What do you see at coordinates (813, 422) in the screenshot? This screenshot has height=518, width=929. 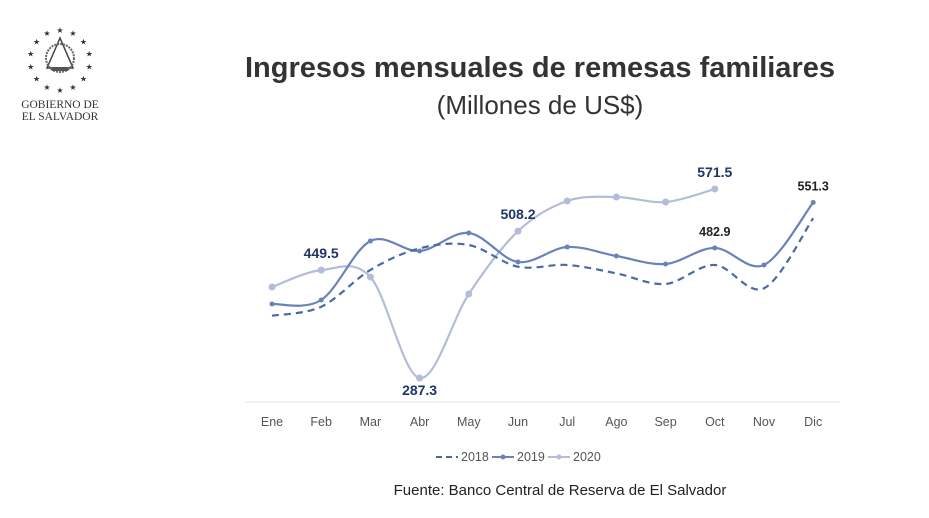 I see `x-tick-label: Dic` at bounding box center [813, 422].